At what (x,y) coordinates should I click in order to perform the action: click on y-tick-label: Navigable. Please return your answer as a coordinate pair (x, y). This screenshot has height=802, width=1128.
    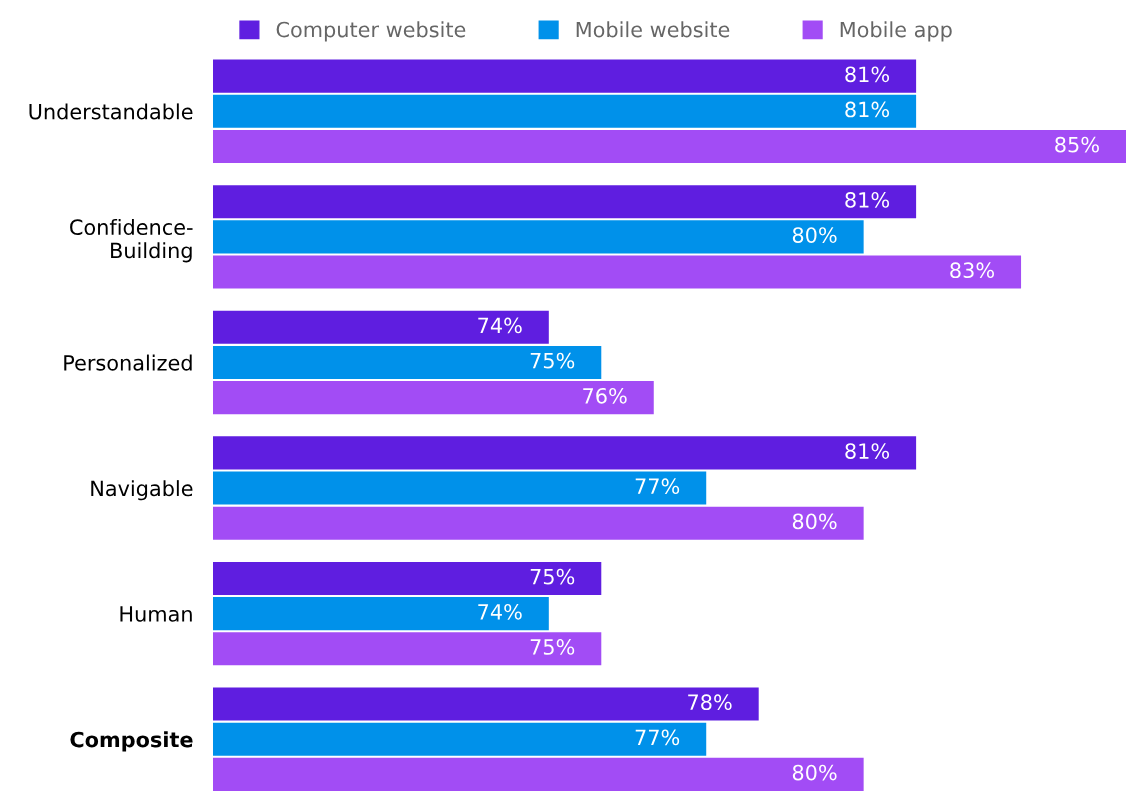
    Looking at the image, I should click on (142, 490).